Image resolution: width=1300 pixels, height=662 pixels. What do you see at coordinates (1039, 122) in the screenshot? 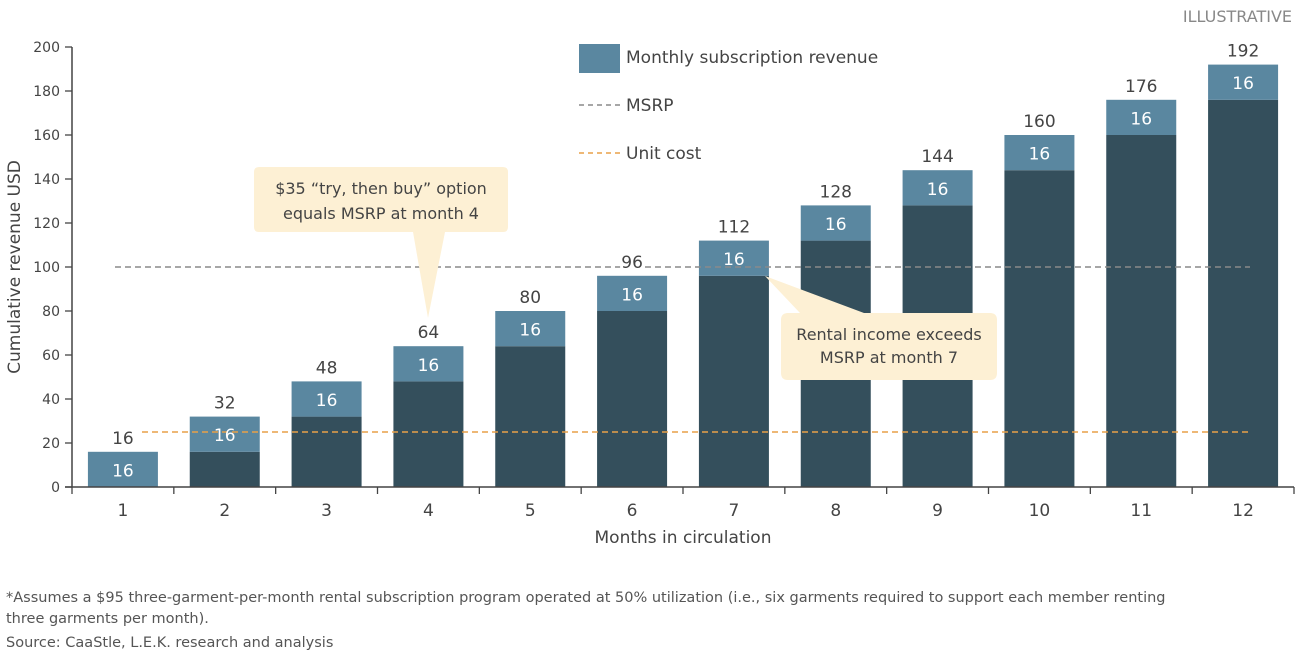
I see `bar-total-label: 160` at bounding box center [1039, 122].